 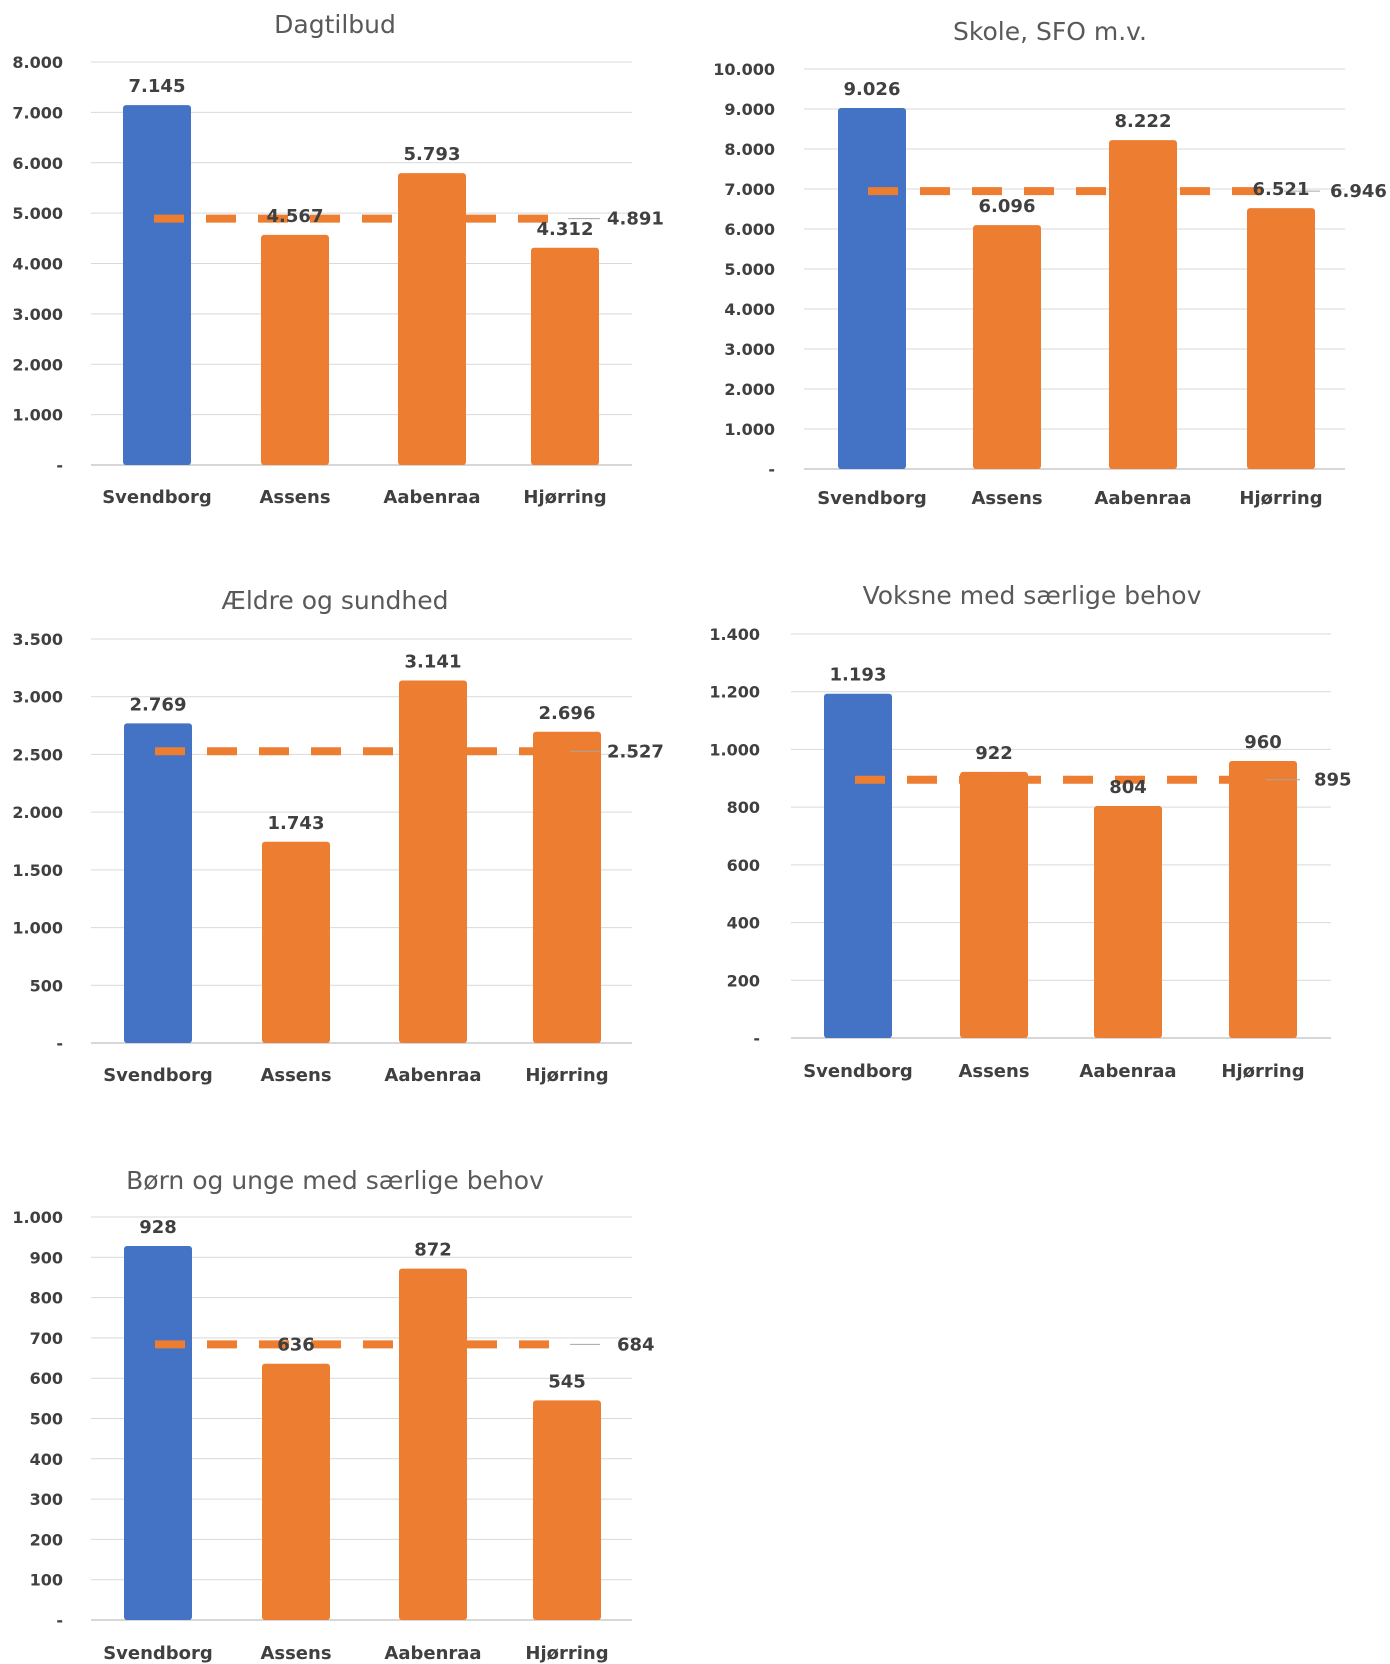 I want to click on y-tick-label: 100, so click(x=46, y=1580).